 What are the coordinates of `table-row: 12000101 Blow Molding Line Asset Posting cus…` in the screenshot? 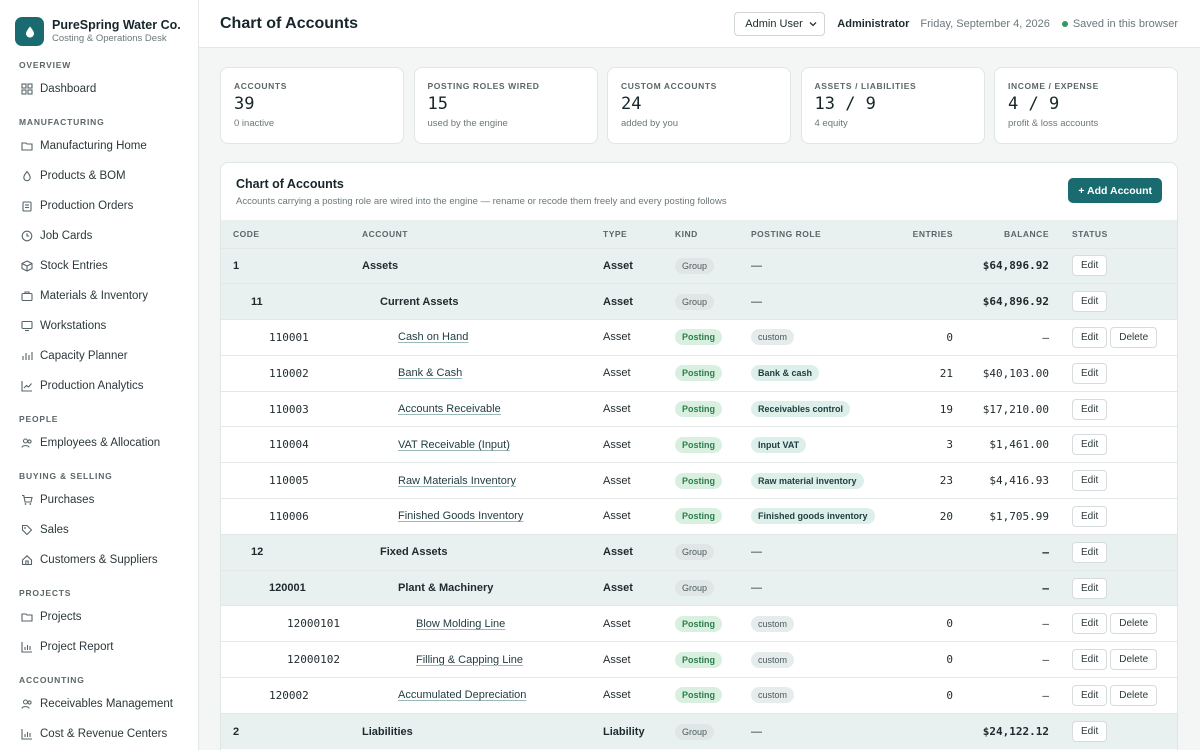 It's located at (699, 623).